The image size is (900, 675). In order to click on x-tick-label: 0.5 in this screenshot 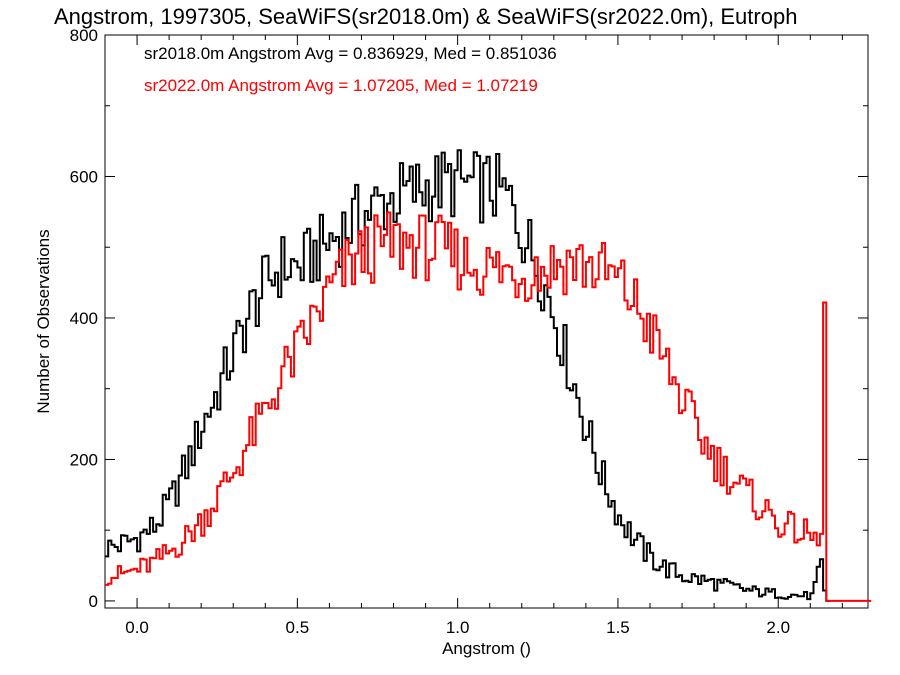, I will do `click(298, 627)`.